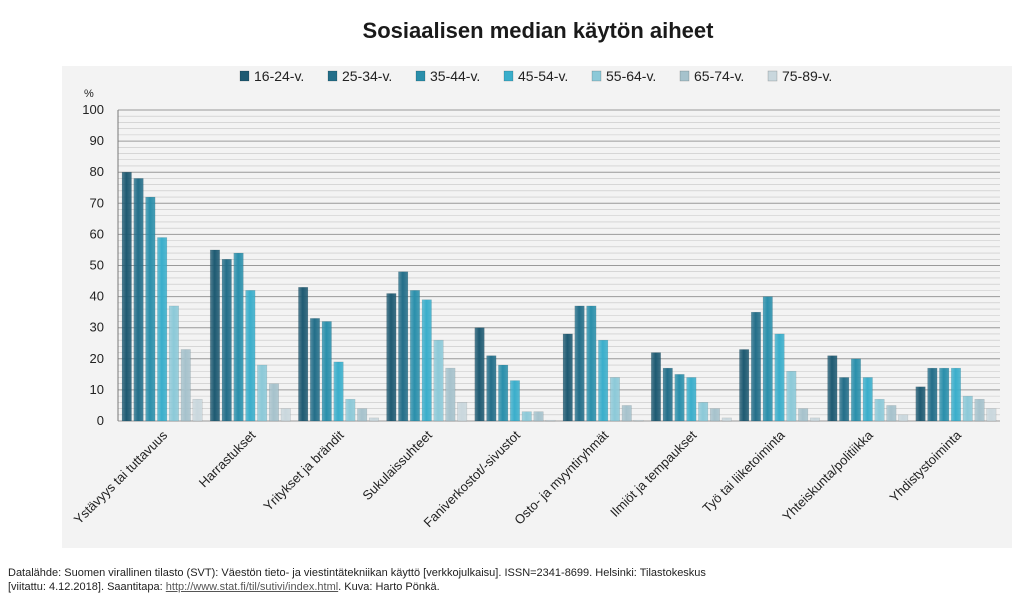  What do you see at coordinates (97, 296) in the screenshot?
I see `y-tick-label: 40` at bounding box center [97, 296].